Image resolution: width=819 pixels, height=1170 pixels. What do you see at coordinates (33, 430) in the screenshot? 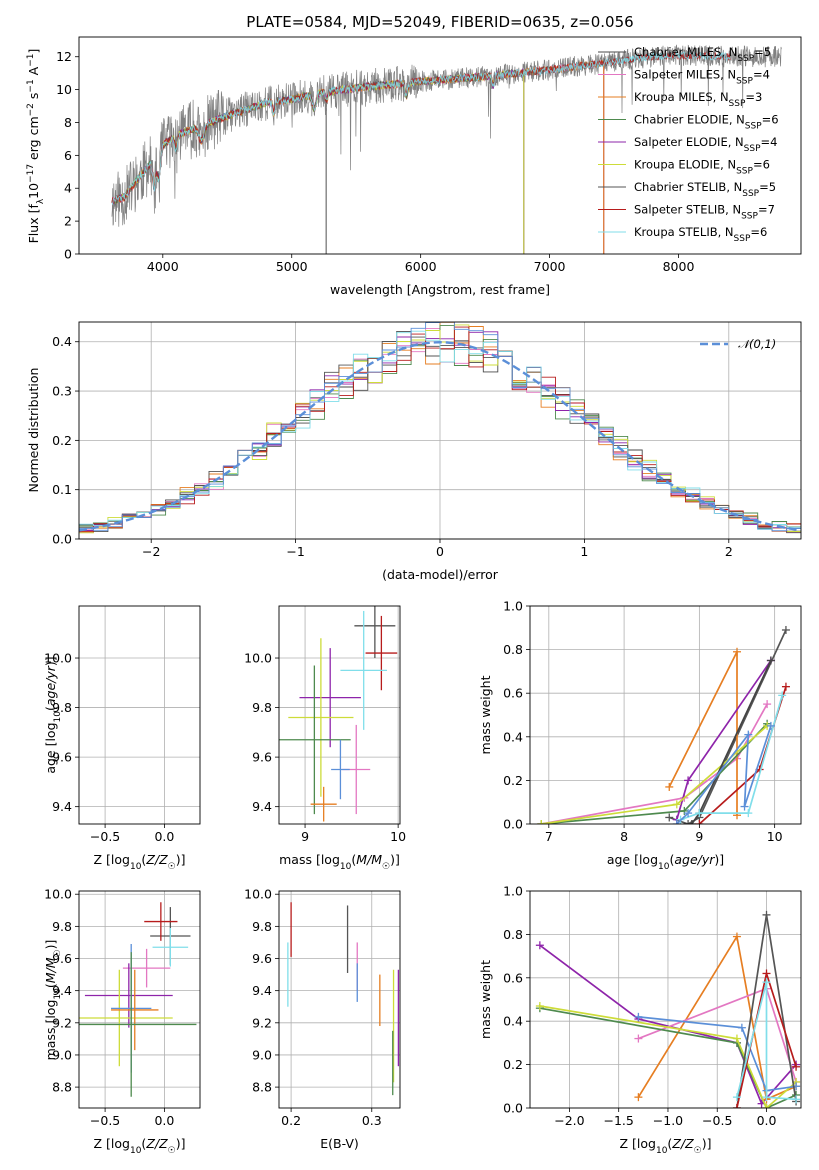
I see `y-axis-label: Normed distribution` at bounding box center [33, 430].